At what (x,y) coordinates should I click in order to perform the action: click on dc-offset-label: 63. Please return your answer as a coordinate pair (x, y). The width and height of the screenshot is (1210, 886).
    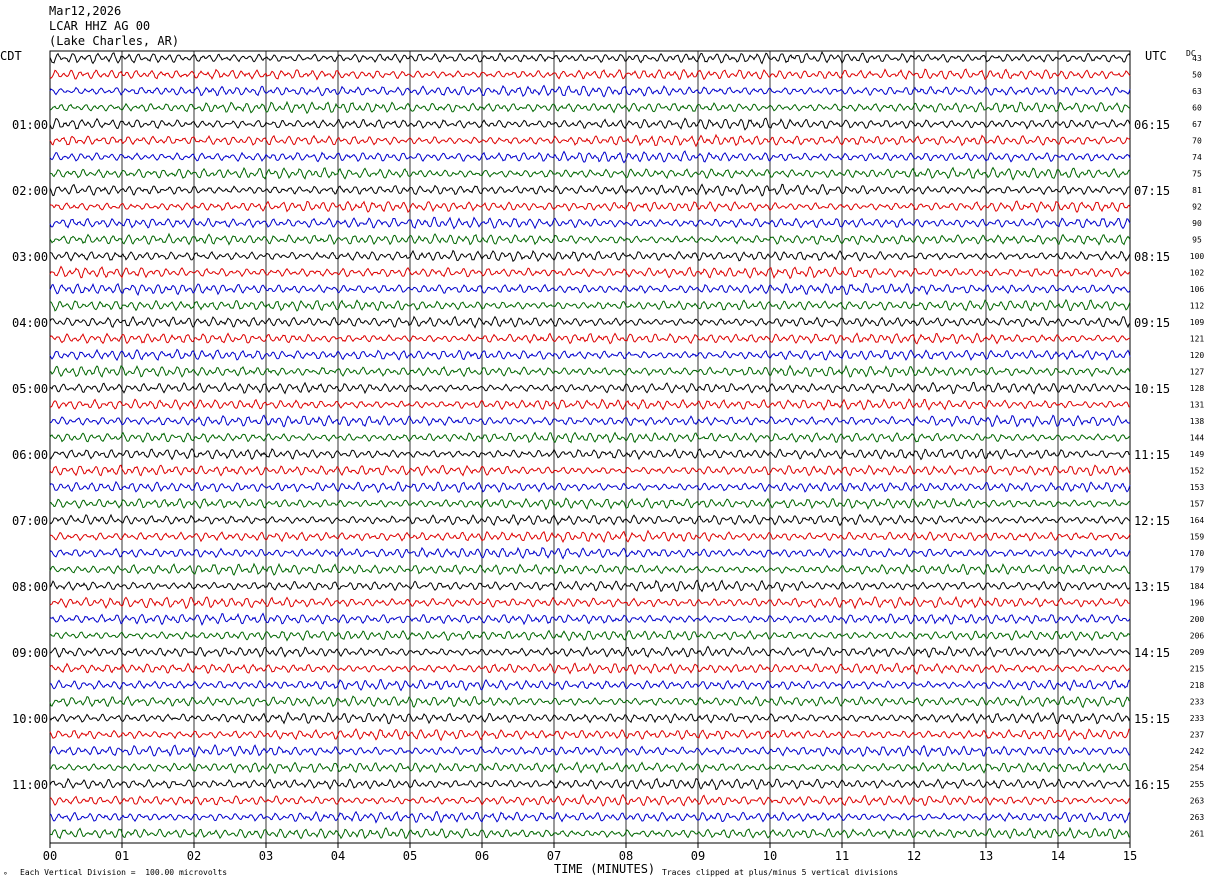
    Looking at the image, I should click on (1197, 91).